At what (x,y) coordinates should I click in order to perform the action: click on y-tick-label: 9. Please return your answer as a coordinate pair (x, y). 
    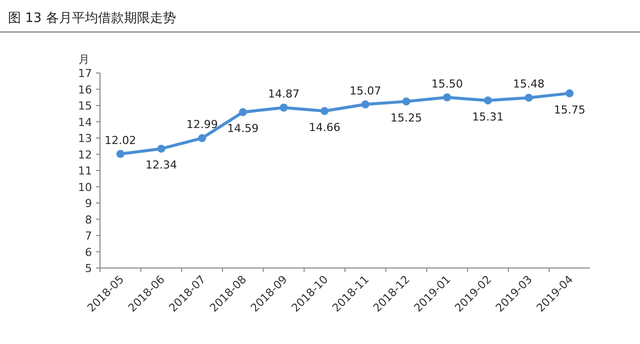
    Looking at the image, I should click on (88, 203).